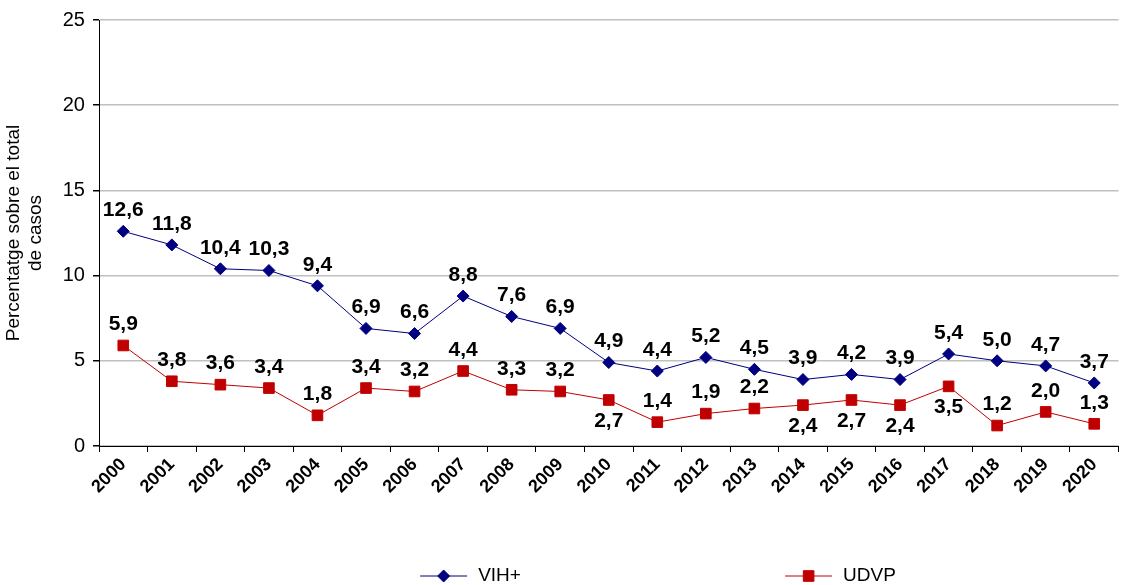  What do you see at coordinates (997, 403) in the screenshot?
I see `data-label: 1,2` at bounding box center [997, 403].